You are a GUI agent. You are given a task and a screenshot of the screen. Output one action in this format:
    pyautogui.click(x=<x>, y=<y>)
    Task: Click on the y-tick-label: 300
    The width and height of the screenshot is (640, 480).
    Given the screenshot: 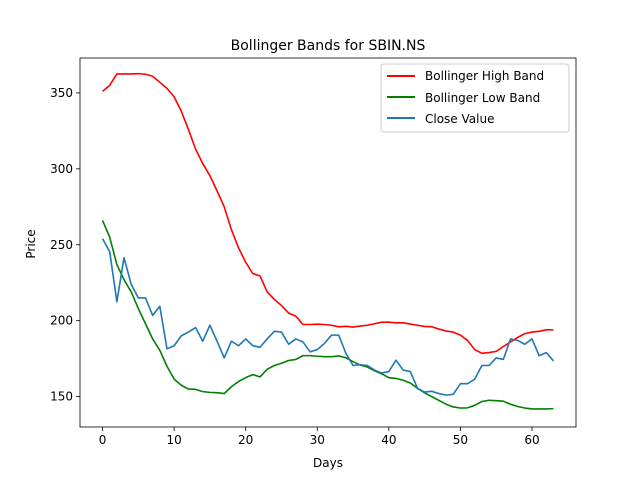 What is the action you would take?
    pyautogui.click(x=61, y=169)
    